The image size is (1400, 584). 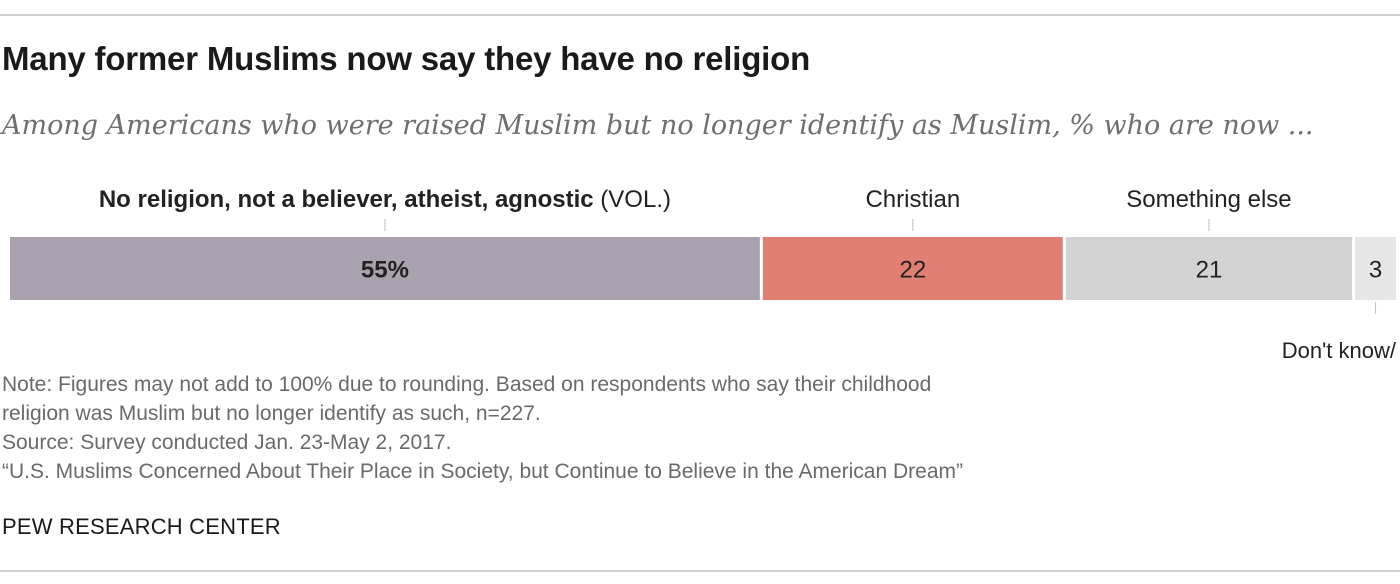 I want to click on brand-label: PEW RESEARCH CENTER, so click(x=141, y=526).